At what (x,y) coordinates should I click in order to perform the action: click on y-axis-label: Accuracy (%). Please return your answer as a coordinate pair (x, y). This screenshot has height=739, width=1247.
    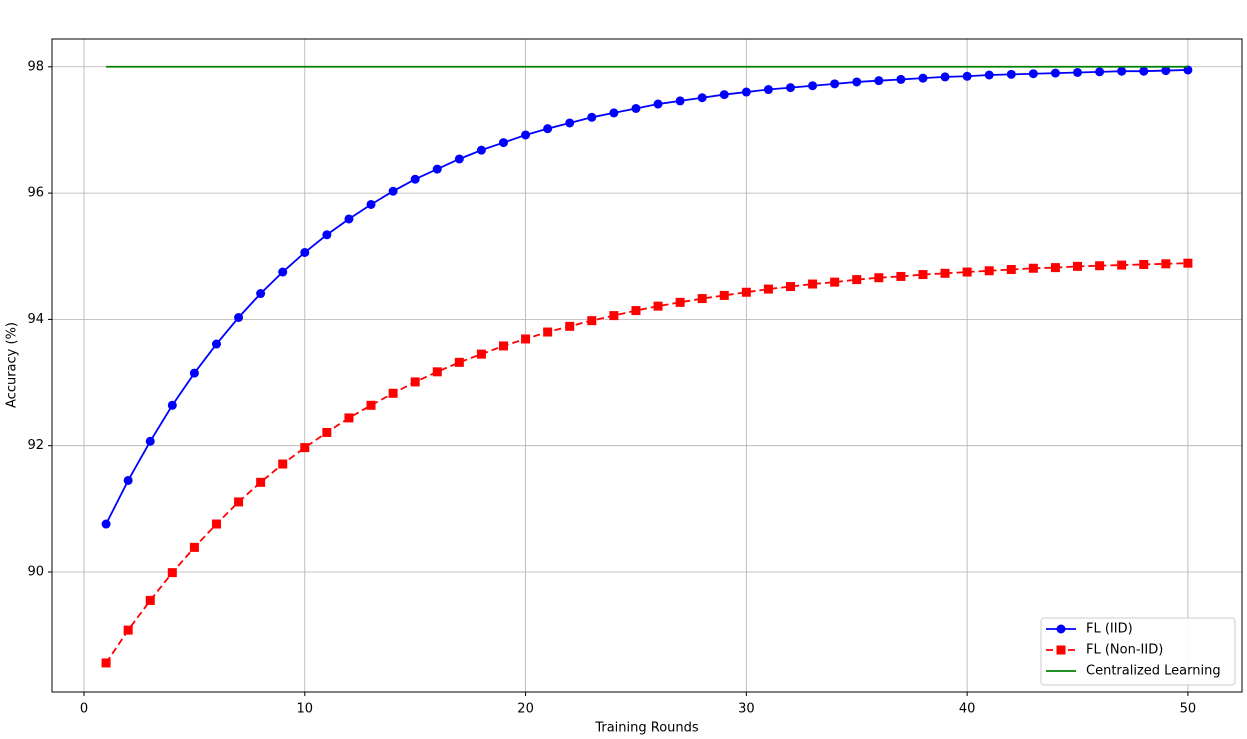
    Looking at the image, I should click on (12, 365).